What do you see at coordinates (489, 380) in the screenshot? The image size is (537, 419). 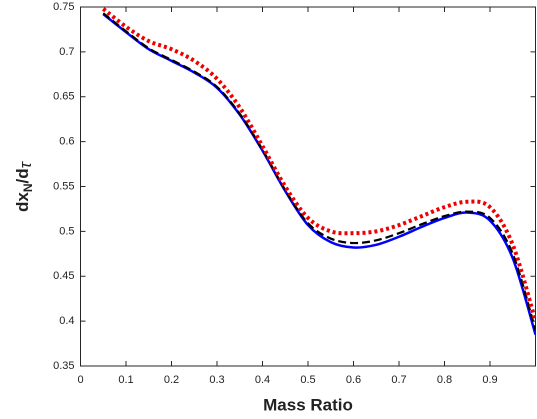 I see `x-tick-label: 0.9` at bounding box center [489, 380].